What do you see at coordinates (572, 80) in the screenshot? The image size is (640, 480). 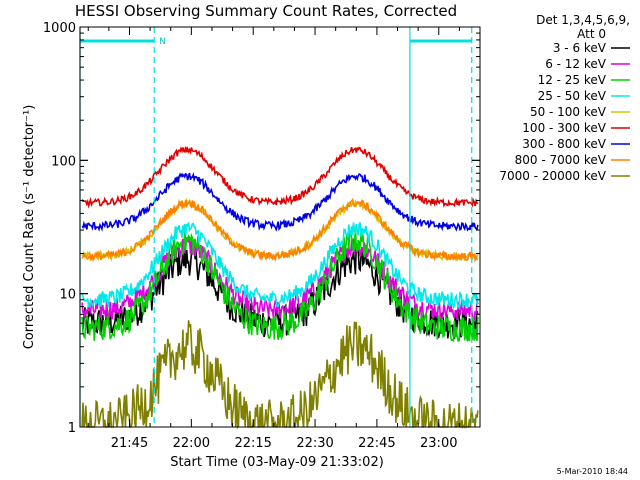 I see `legend-label-3: 12 - 25 keV` at bounding box center [572, 80].